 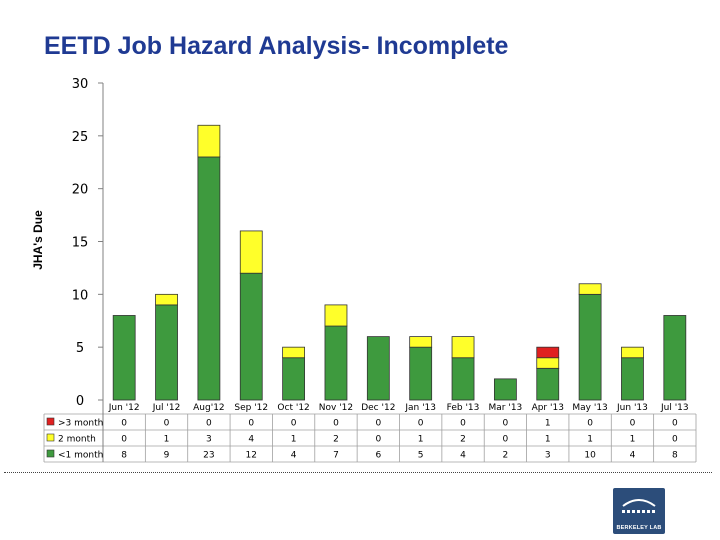 I want to click on table-grid-lines, so click(x=370, y=438).